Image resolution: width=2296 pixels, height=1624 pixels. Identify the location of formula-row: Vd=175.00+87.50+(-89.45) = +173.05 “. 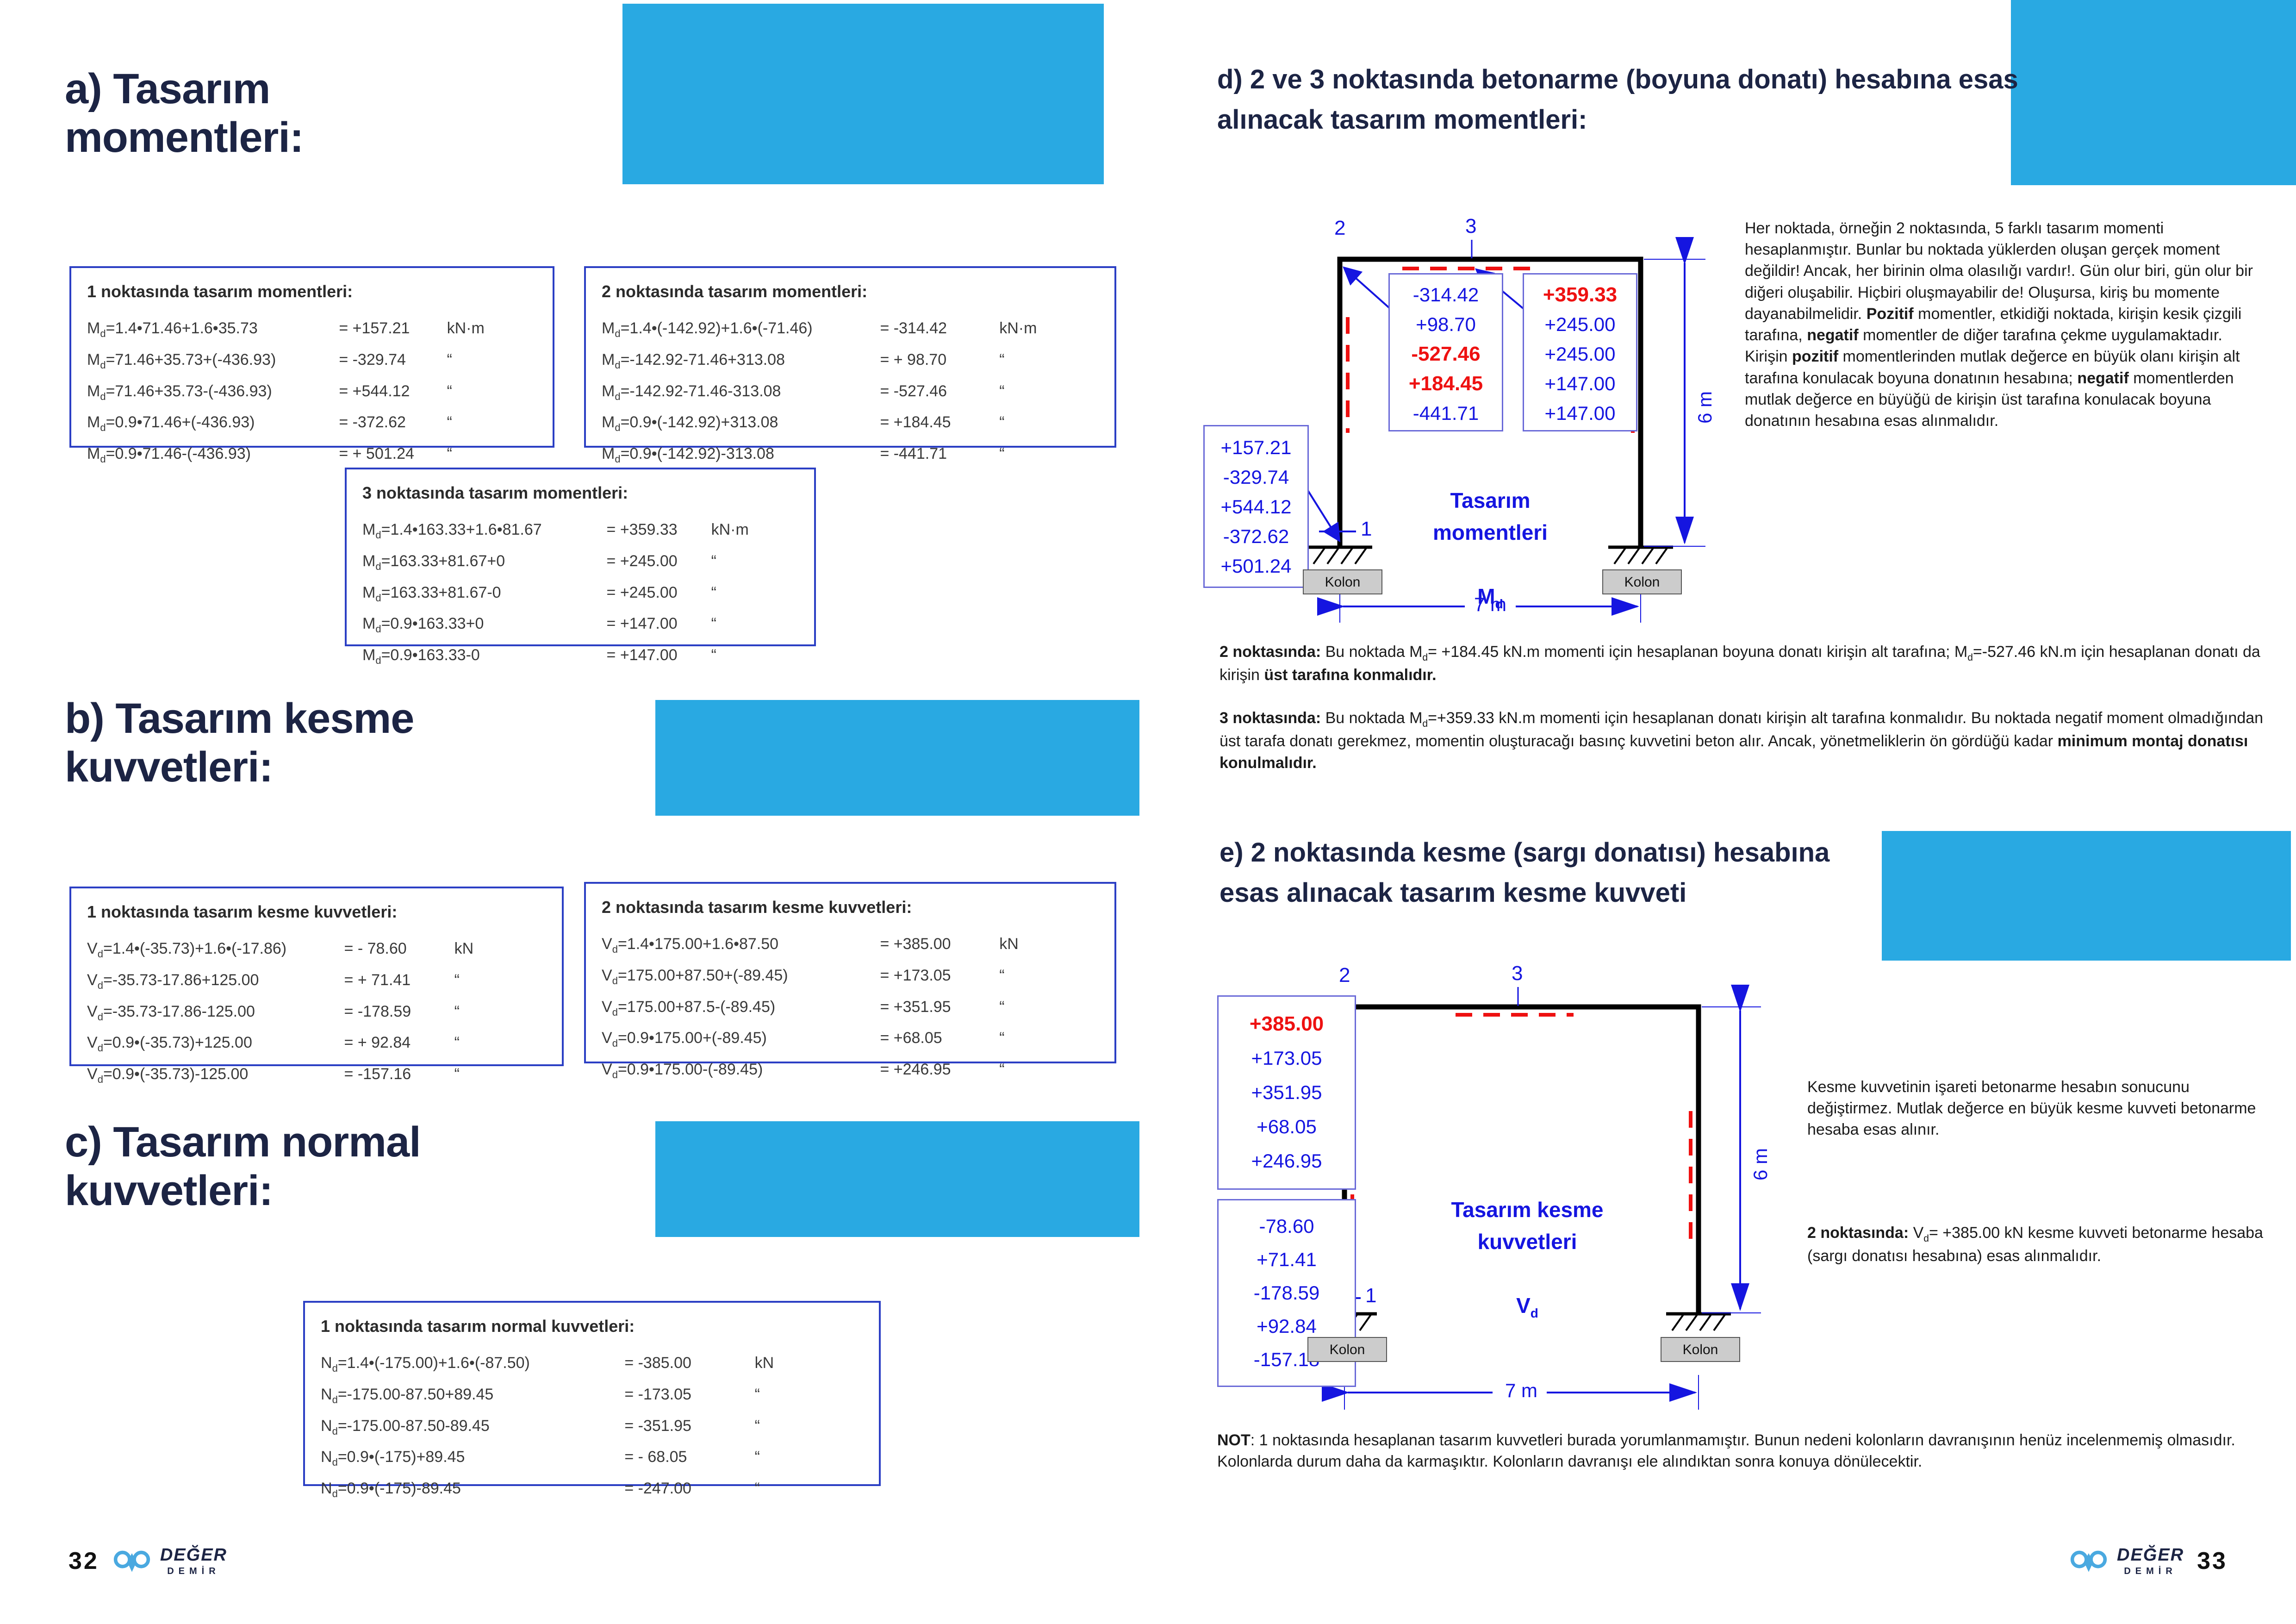
(803, 976).